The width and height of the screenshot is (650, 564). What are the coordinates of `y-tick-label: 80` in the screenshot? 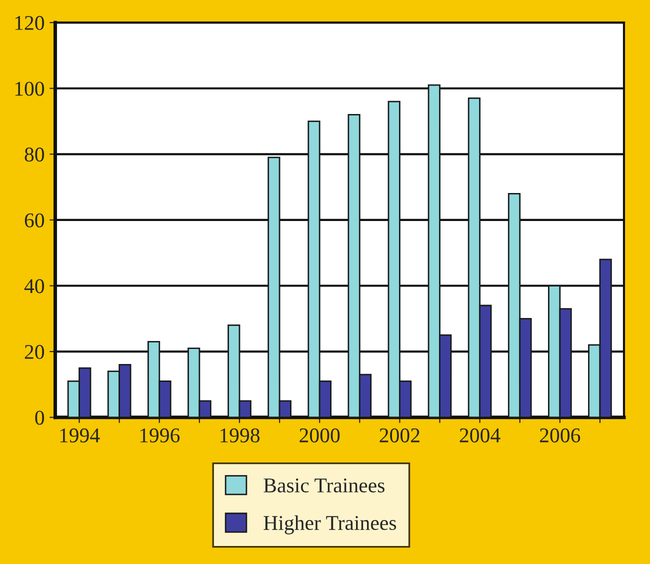 It's located at (34, 155).